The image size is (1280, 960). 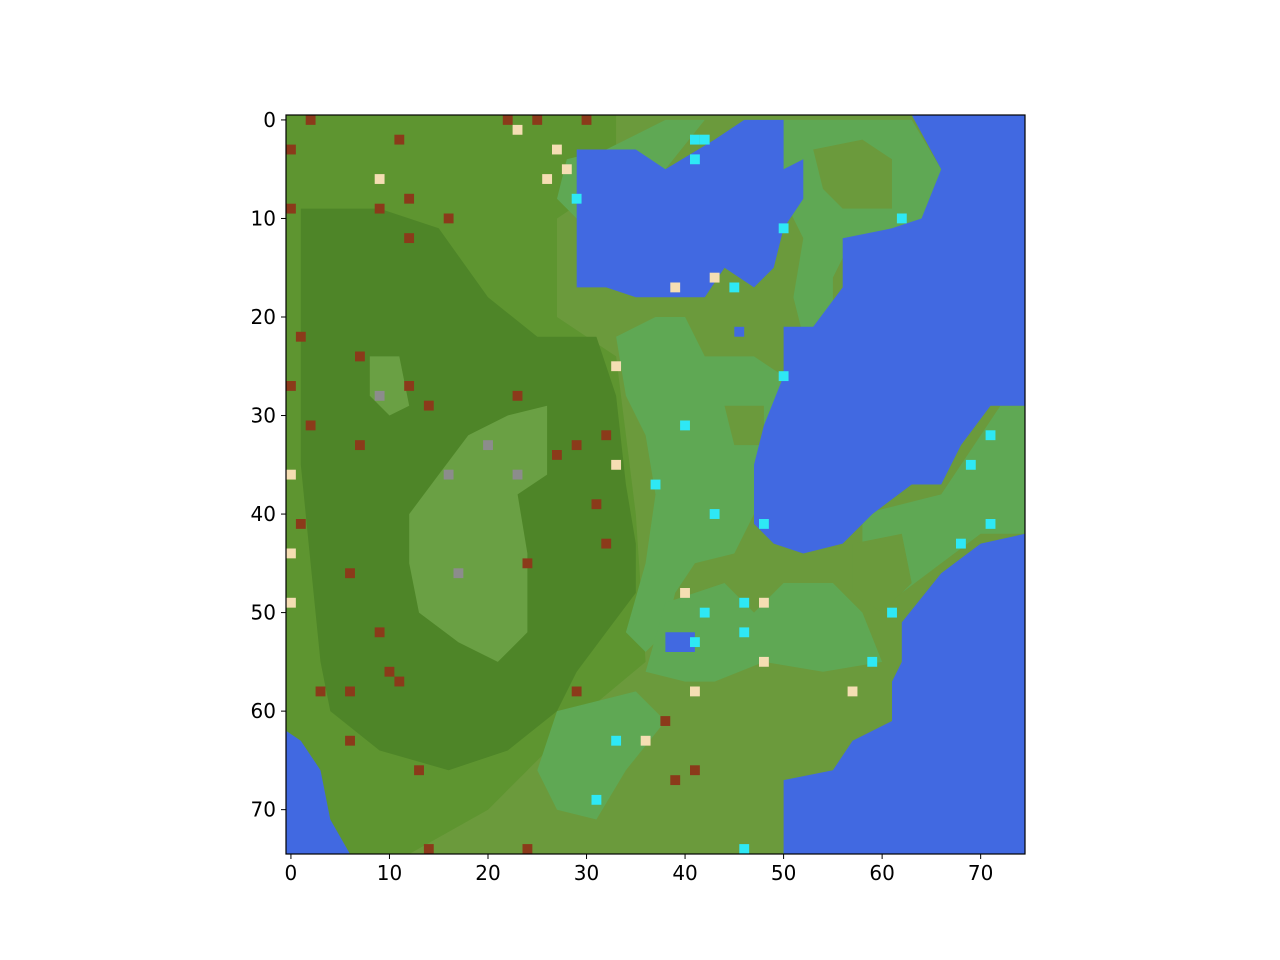 What do you see at coordinates (269, 120) in the screenshot?
I see `y-tick-label: 0` at bounding box center [269, 120].